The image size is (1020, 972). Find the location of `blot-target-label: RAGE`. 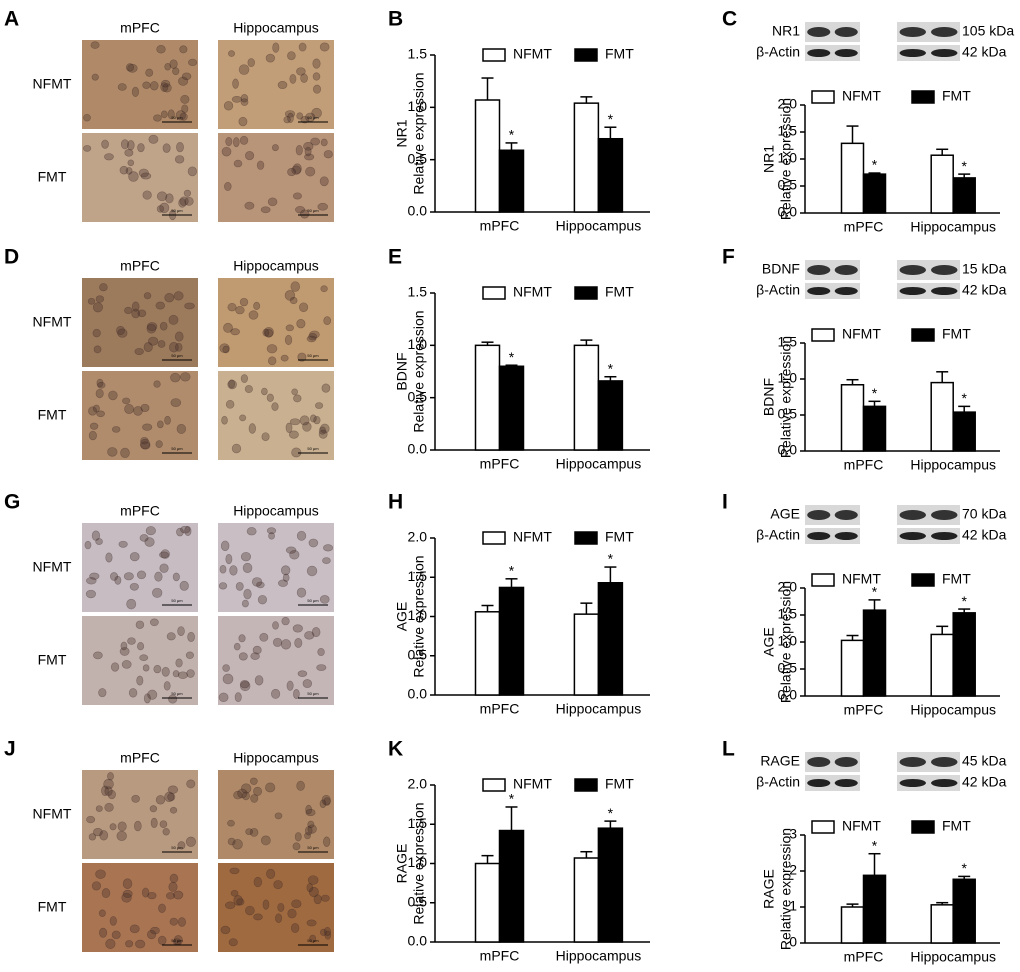

blot-target-label: RAGE is located at coordinates (780, 761).